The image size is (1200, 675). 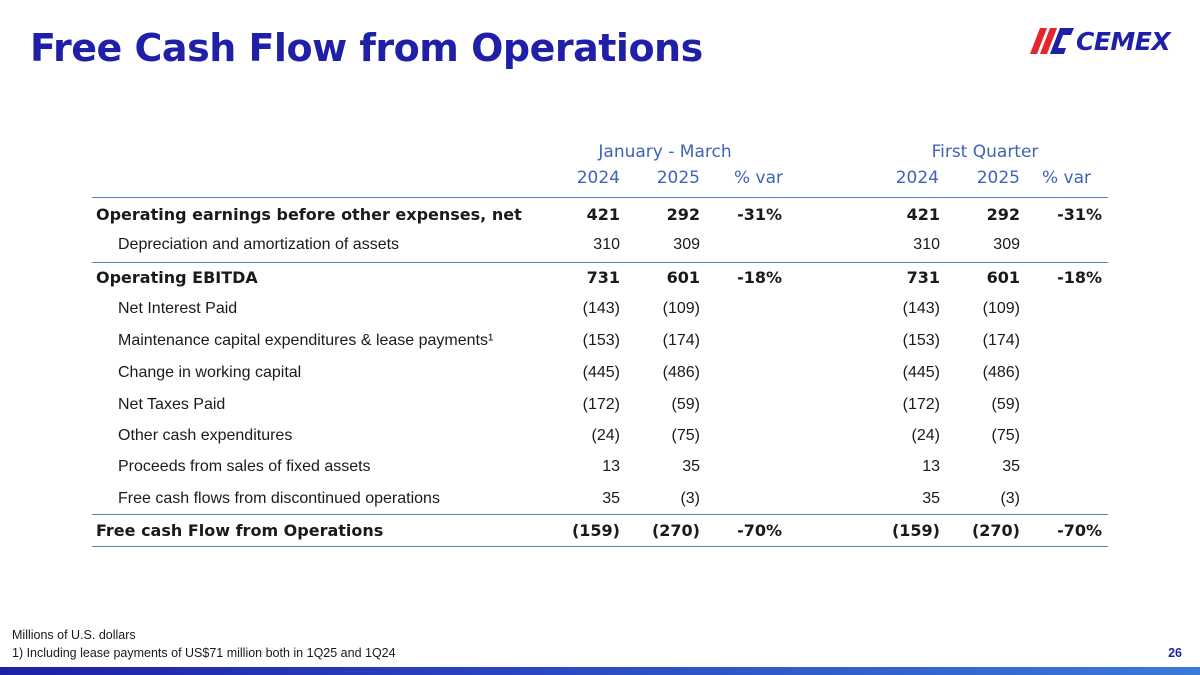 What do you see at coordinates (917, 178) in the screenshot?
I see `col-header-2024-b: 2024` at bounding box center [917, 178].